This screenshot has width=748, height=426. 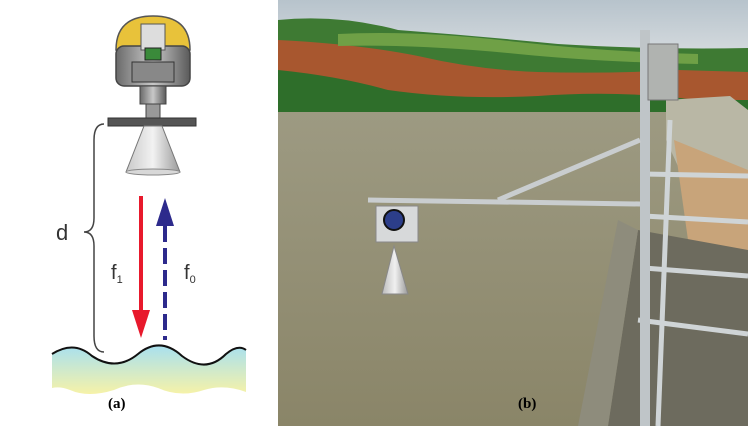 What do you see at coordinates (141, 267) in the screenshot?
I see `reflected-wave-arrow` at bounding box center [141, 267].